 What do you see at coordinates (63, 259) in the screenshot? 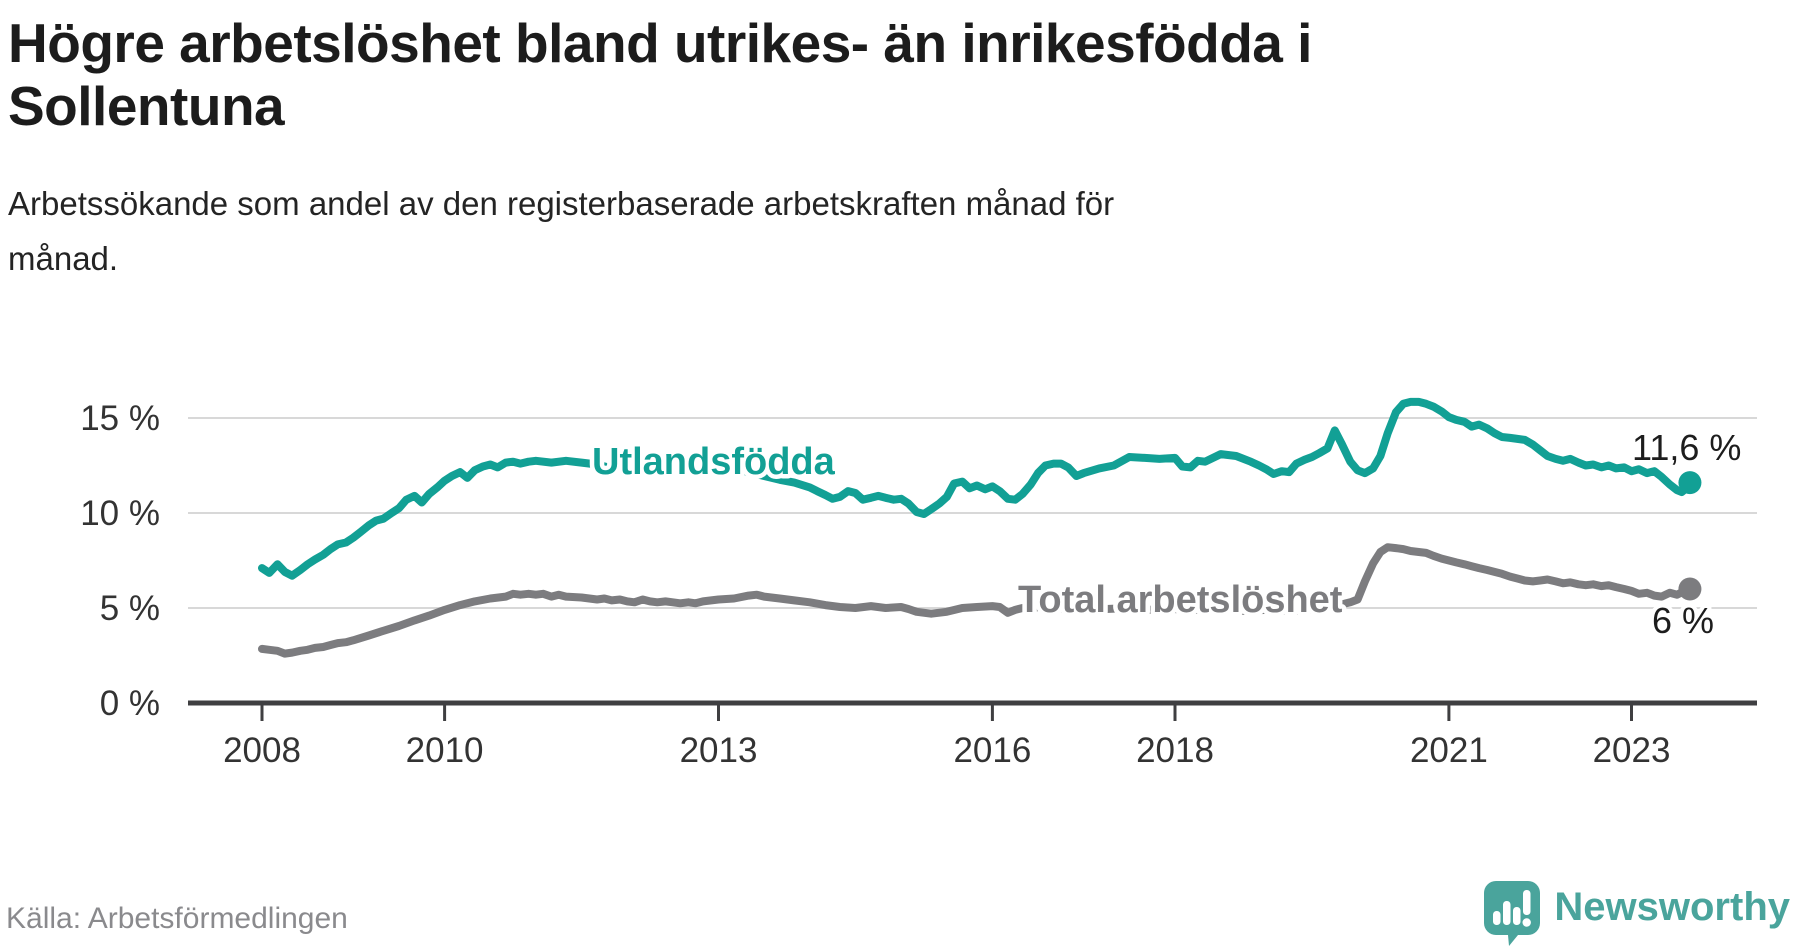
I see `subtitle-line-2: månad.` at bounding box center [63, 259].